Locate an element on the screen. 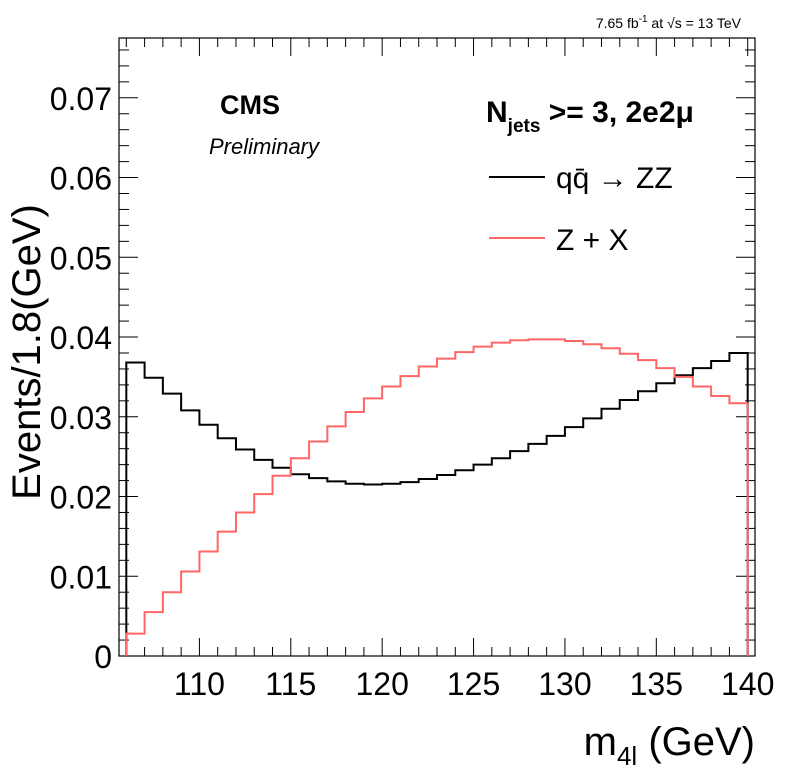 The width and height of the screenshot is (796, 772). lumi-exponent: -1 is located at coordinates (643, 19).